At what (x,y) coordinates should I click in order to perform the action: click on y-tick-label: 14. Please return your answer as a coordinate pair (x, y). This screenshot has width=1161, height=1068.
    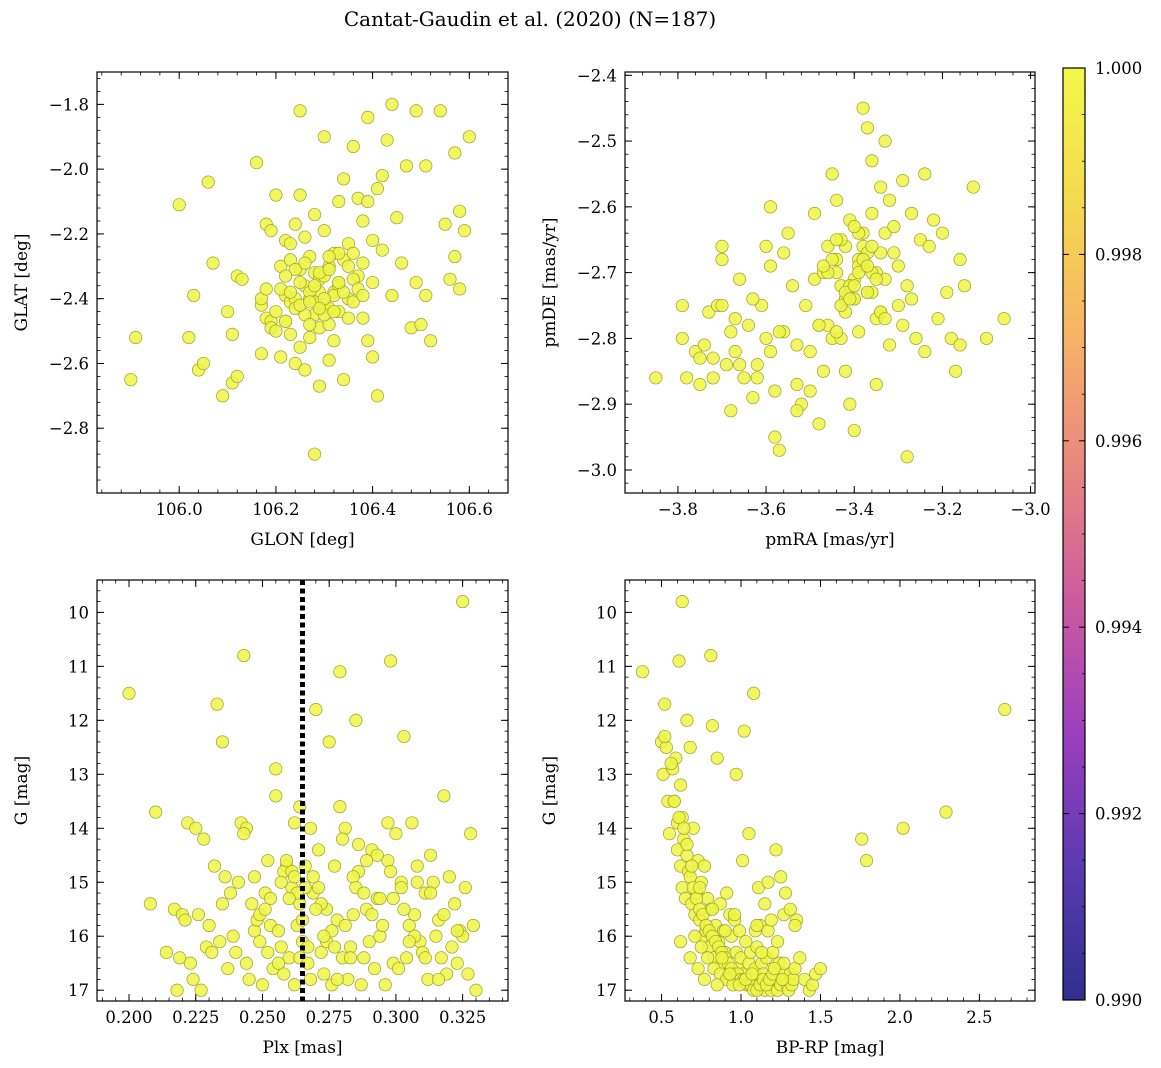
    Looking at the image, I should click on (78, 828).